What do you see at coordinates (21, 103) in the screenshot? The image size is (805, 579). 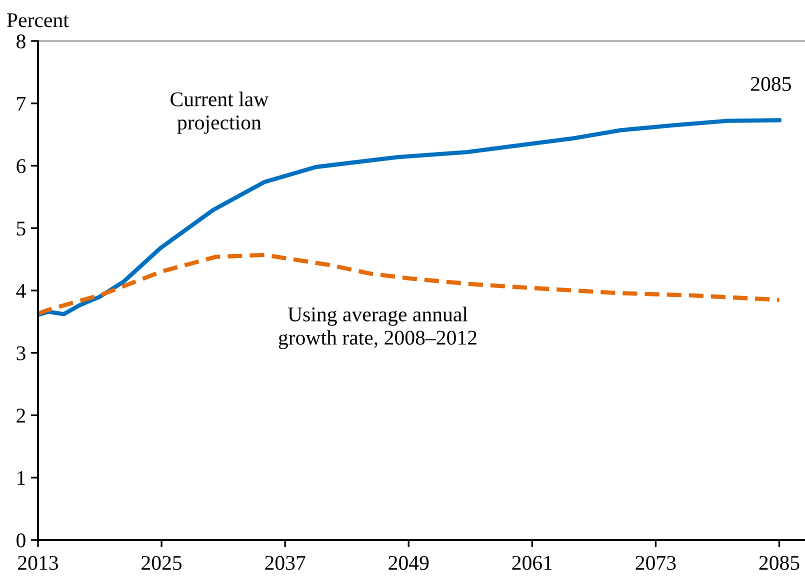 I see `y-tick-label: 7` at bounding box center [21, 103].